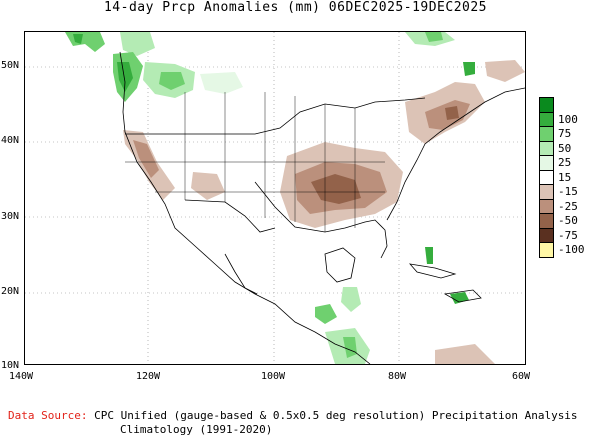 The width and height of the screenshot is (591, 438). Describe the element at coordinates (568, 119) in the screenshot. I see `legend-label: 100` at that location.